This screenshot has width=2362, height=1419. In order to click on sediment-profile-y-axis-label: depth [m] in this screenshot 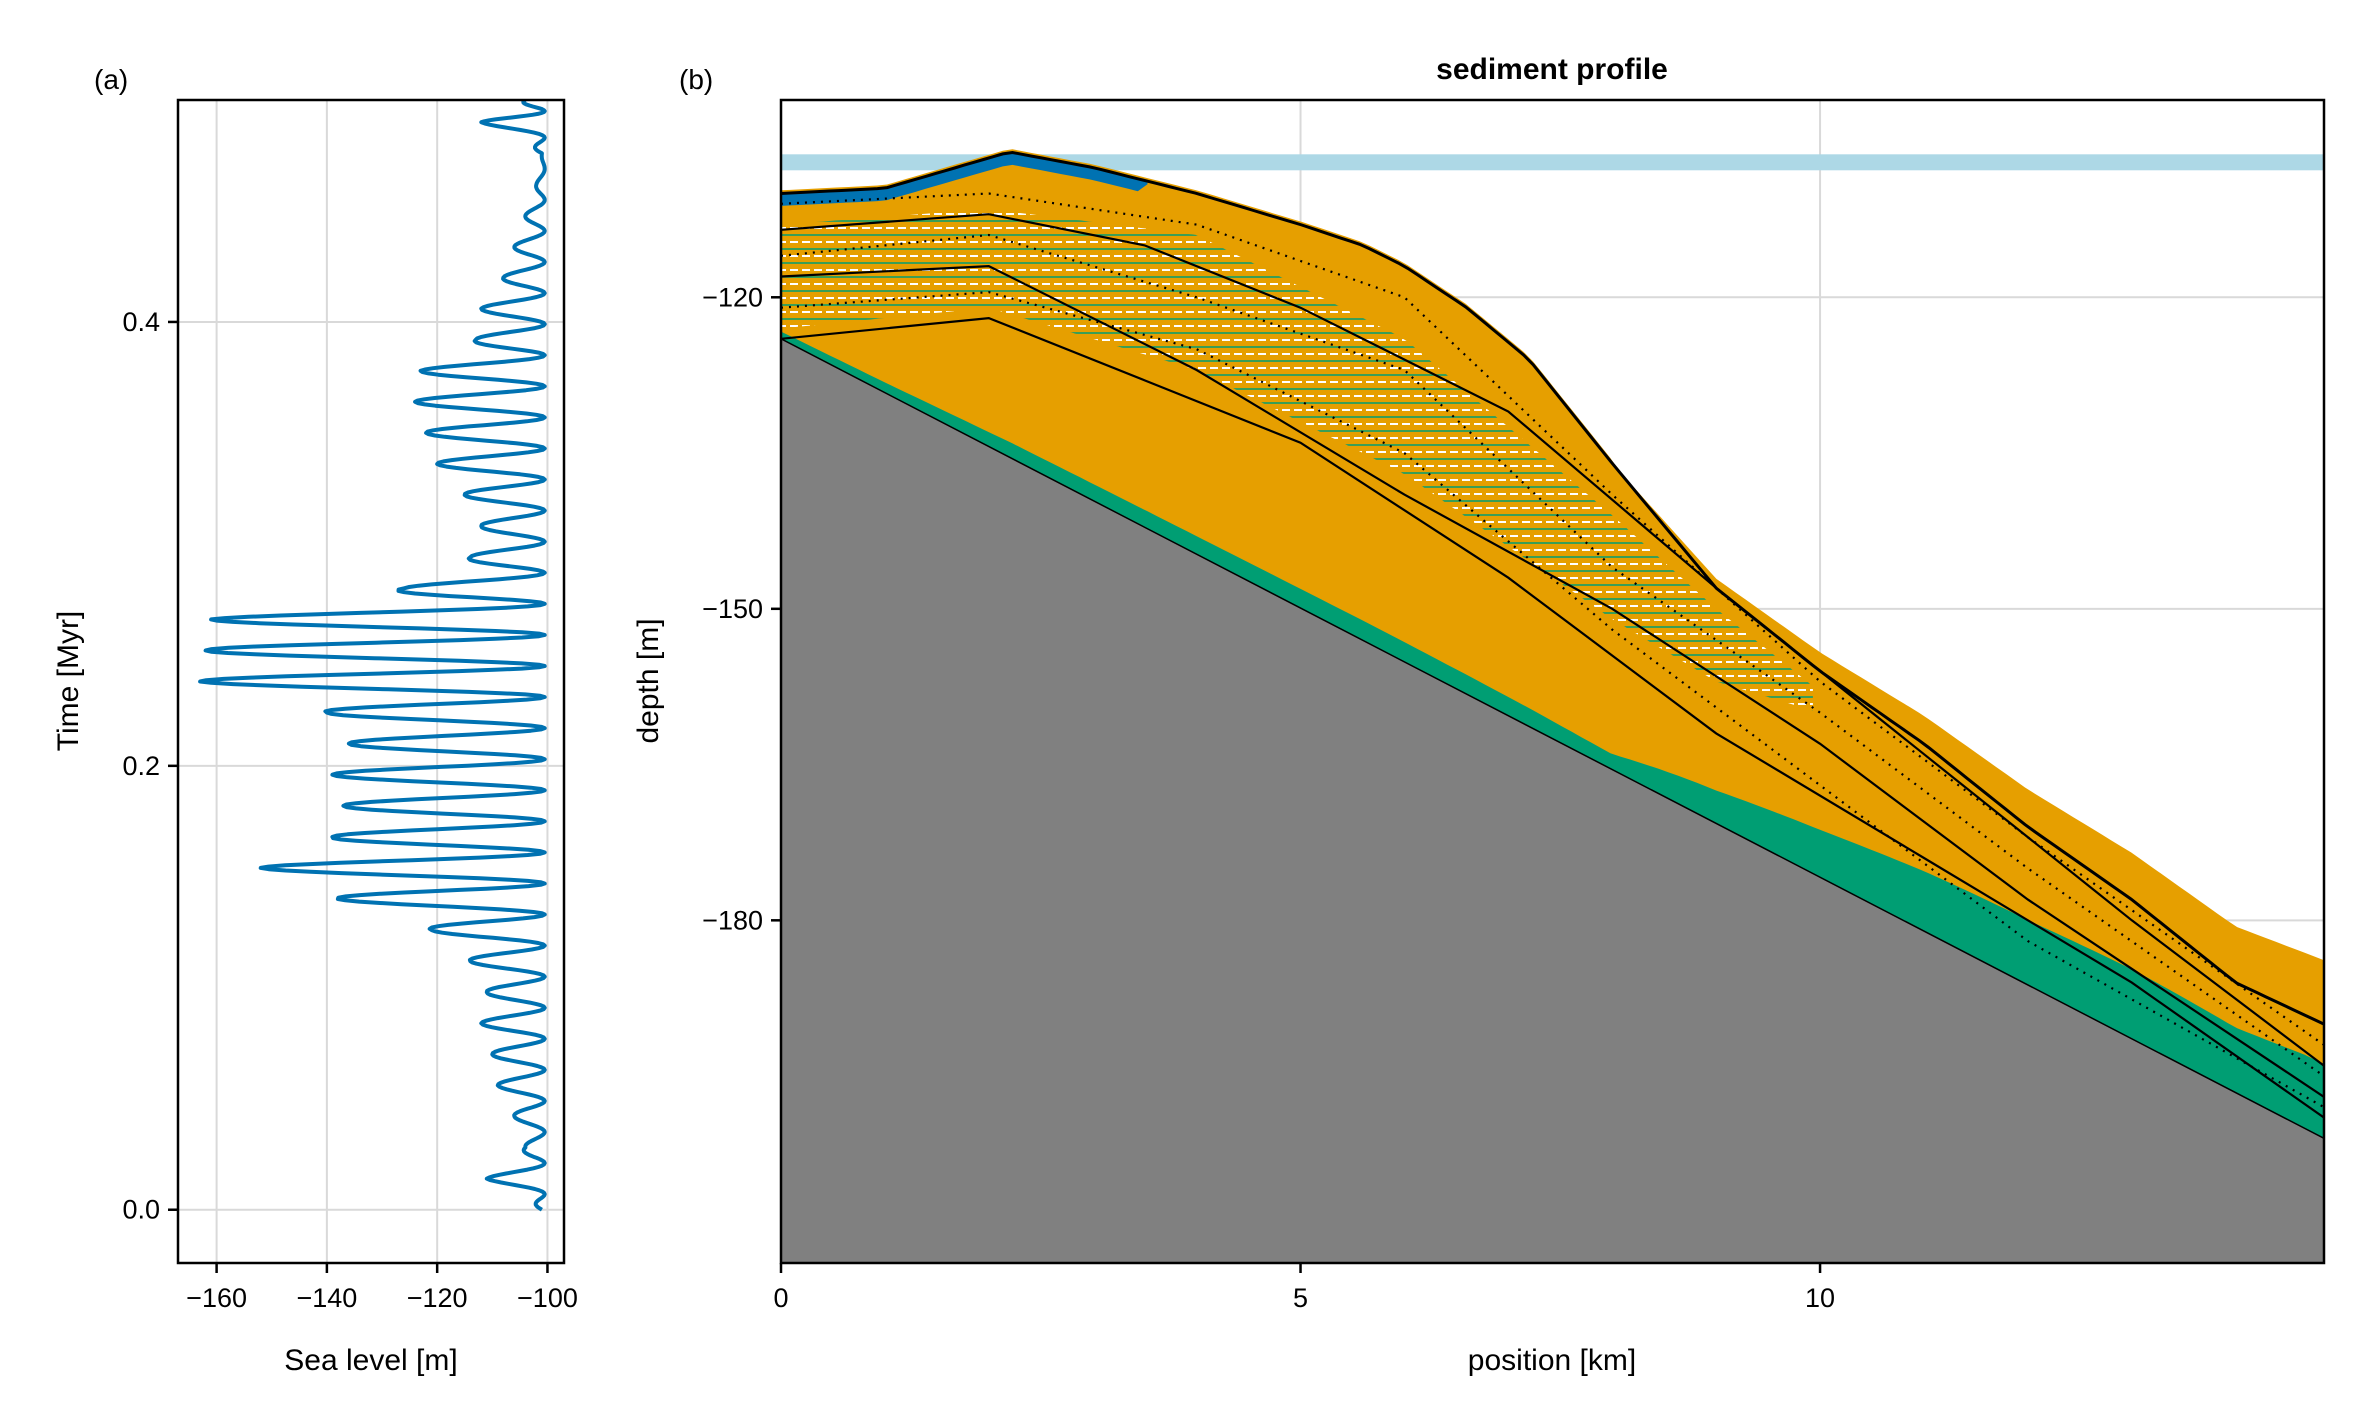, I will do `click(648, 680)`.